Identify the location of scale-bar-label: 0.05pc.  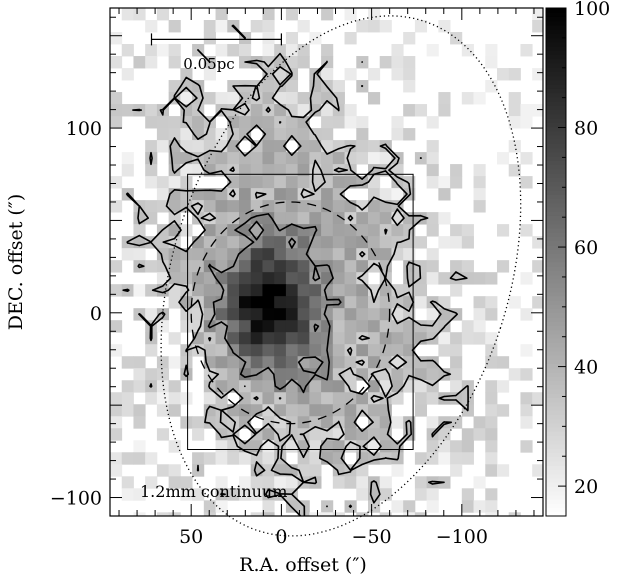
(208, 64).